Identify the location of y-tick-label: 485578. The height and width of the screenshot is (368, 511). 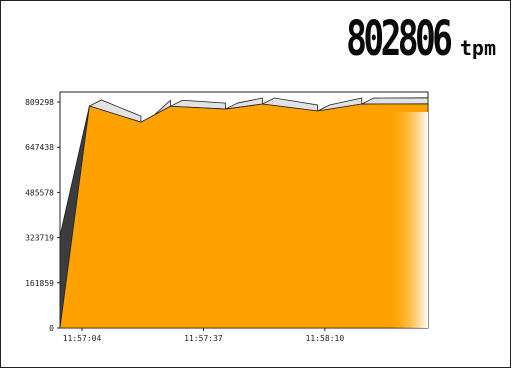
(39, 192).